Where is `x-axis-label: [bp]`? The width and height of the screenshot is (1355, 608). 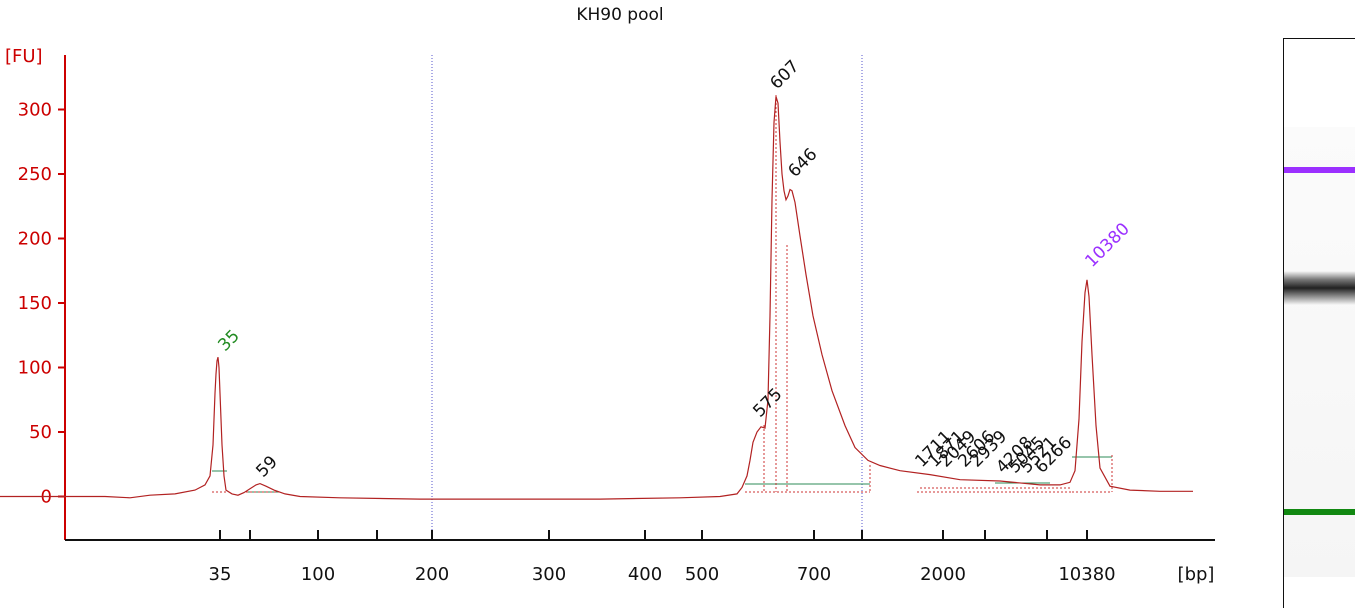 x-axis-label: [bp] is located at coordinates (1196, 574).